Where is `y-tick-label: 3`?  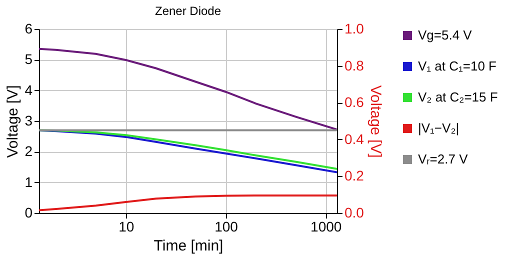 y-tick-label: 3 is located at coordinates (28, 120).